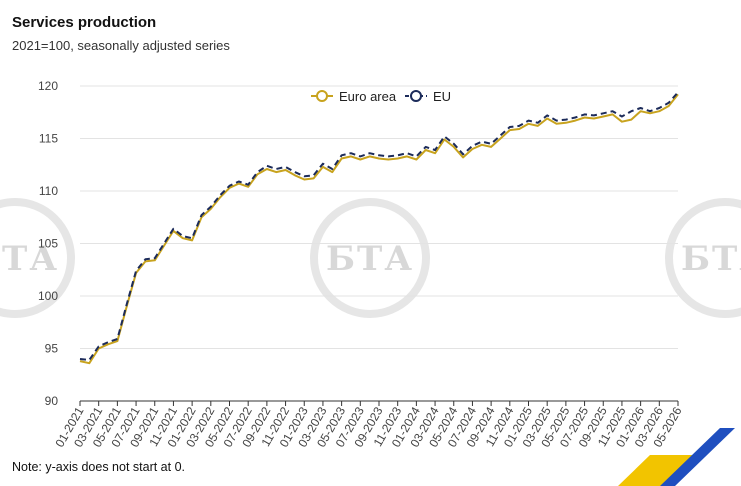 This screenshot has height=486, width=741. What do you see at coordinates (656, 470) in the screenshot?
I see `logo-yellow-stripe` at bounding box center [656, 470].